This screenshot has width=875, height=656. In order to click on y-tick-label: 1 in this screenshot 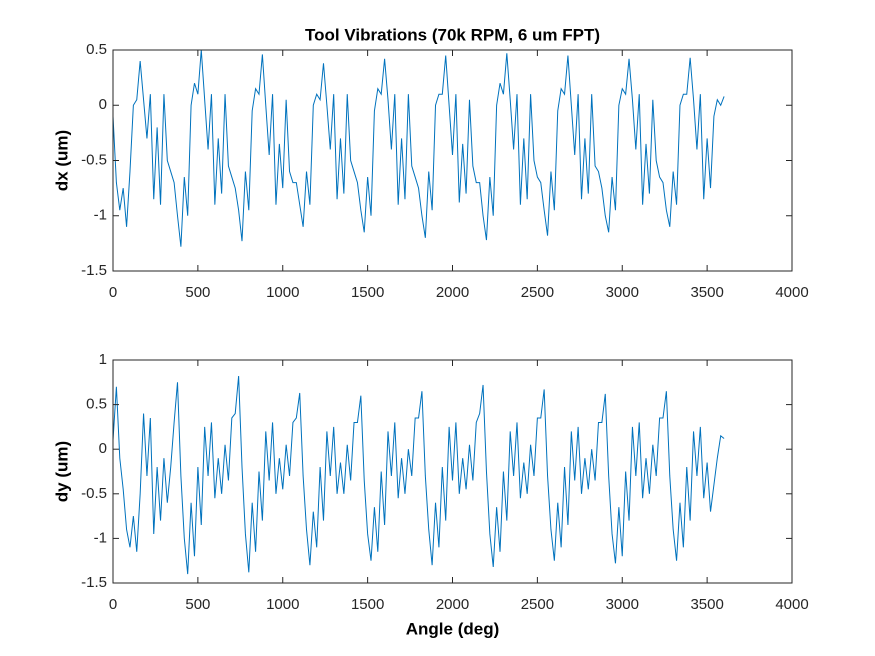, I will do `click(103, 359)`.